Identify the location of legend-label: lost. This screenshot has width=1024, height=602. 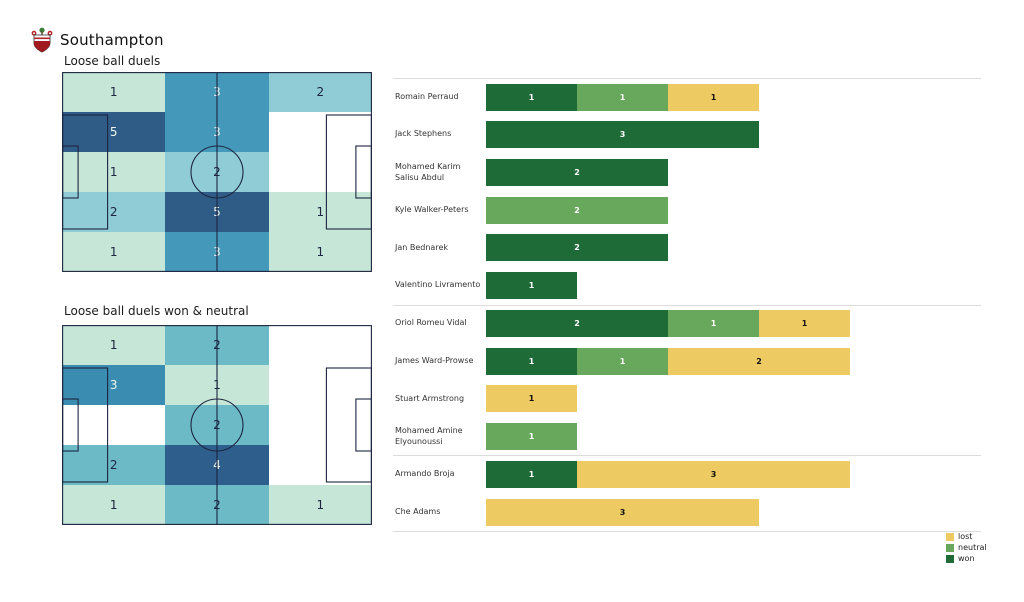
(965, 536).